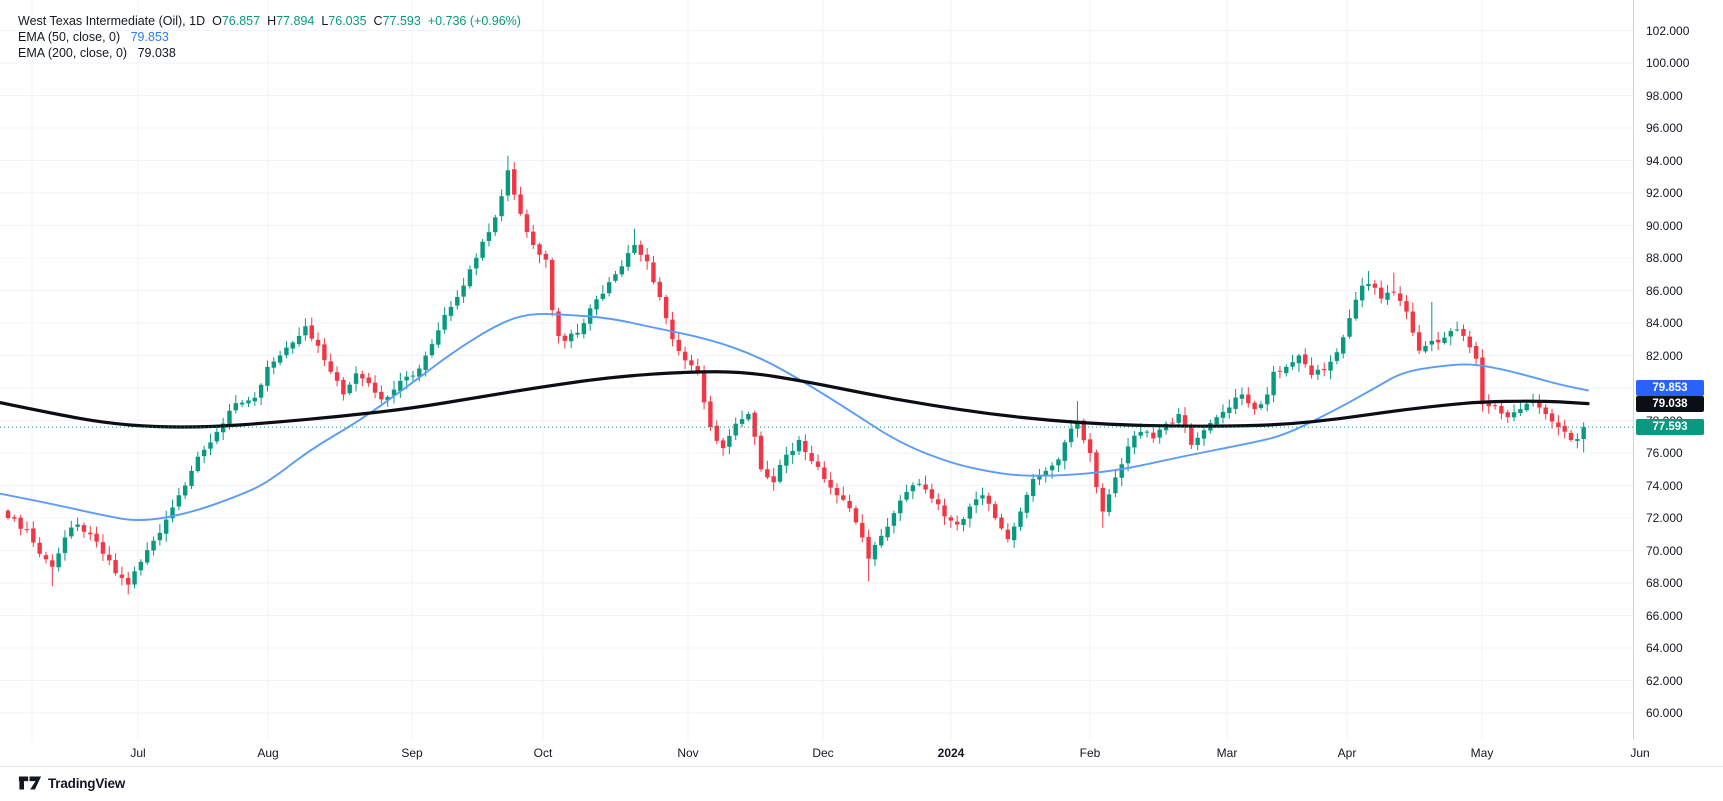 This screenshot has height=801, width=1723. What do you see at coordinates (1664, 160) in the screenshot?
I see `price-axis-label: 94.000` at bounding box center [1664, 160].